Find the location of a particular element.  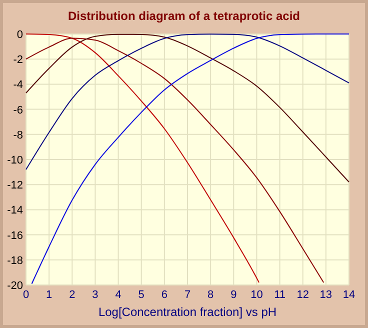

y-tick-label: -4 is located at coordinates (18, 85).